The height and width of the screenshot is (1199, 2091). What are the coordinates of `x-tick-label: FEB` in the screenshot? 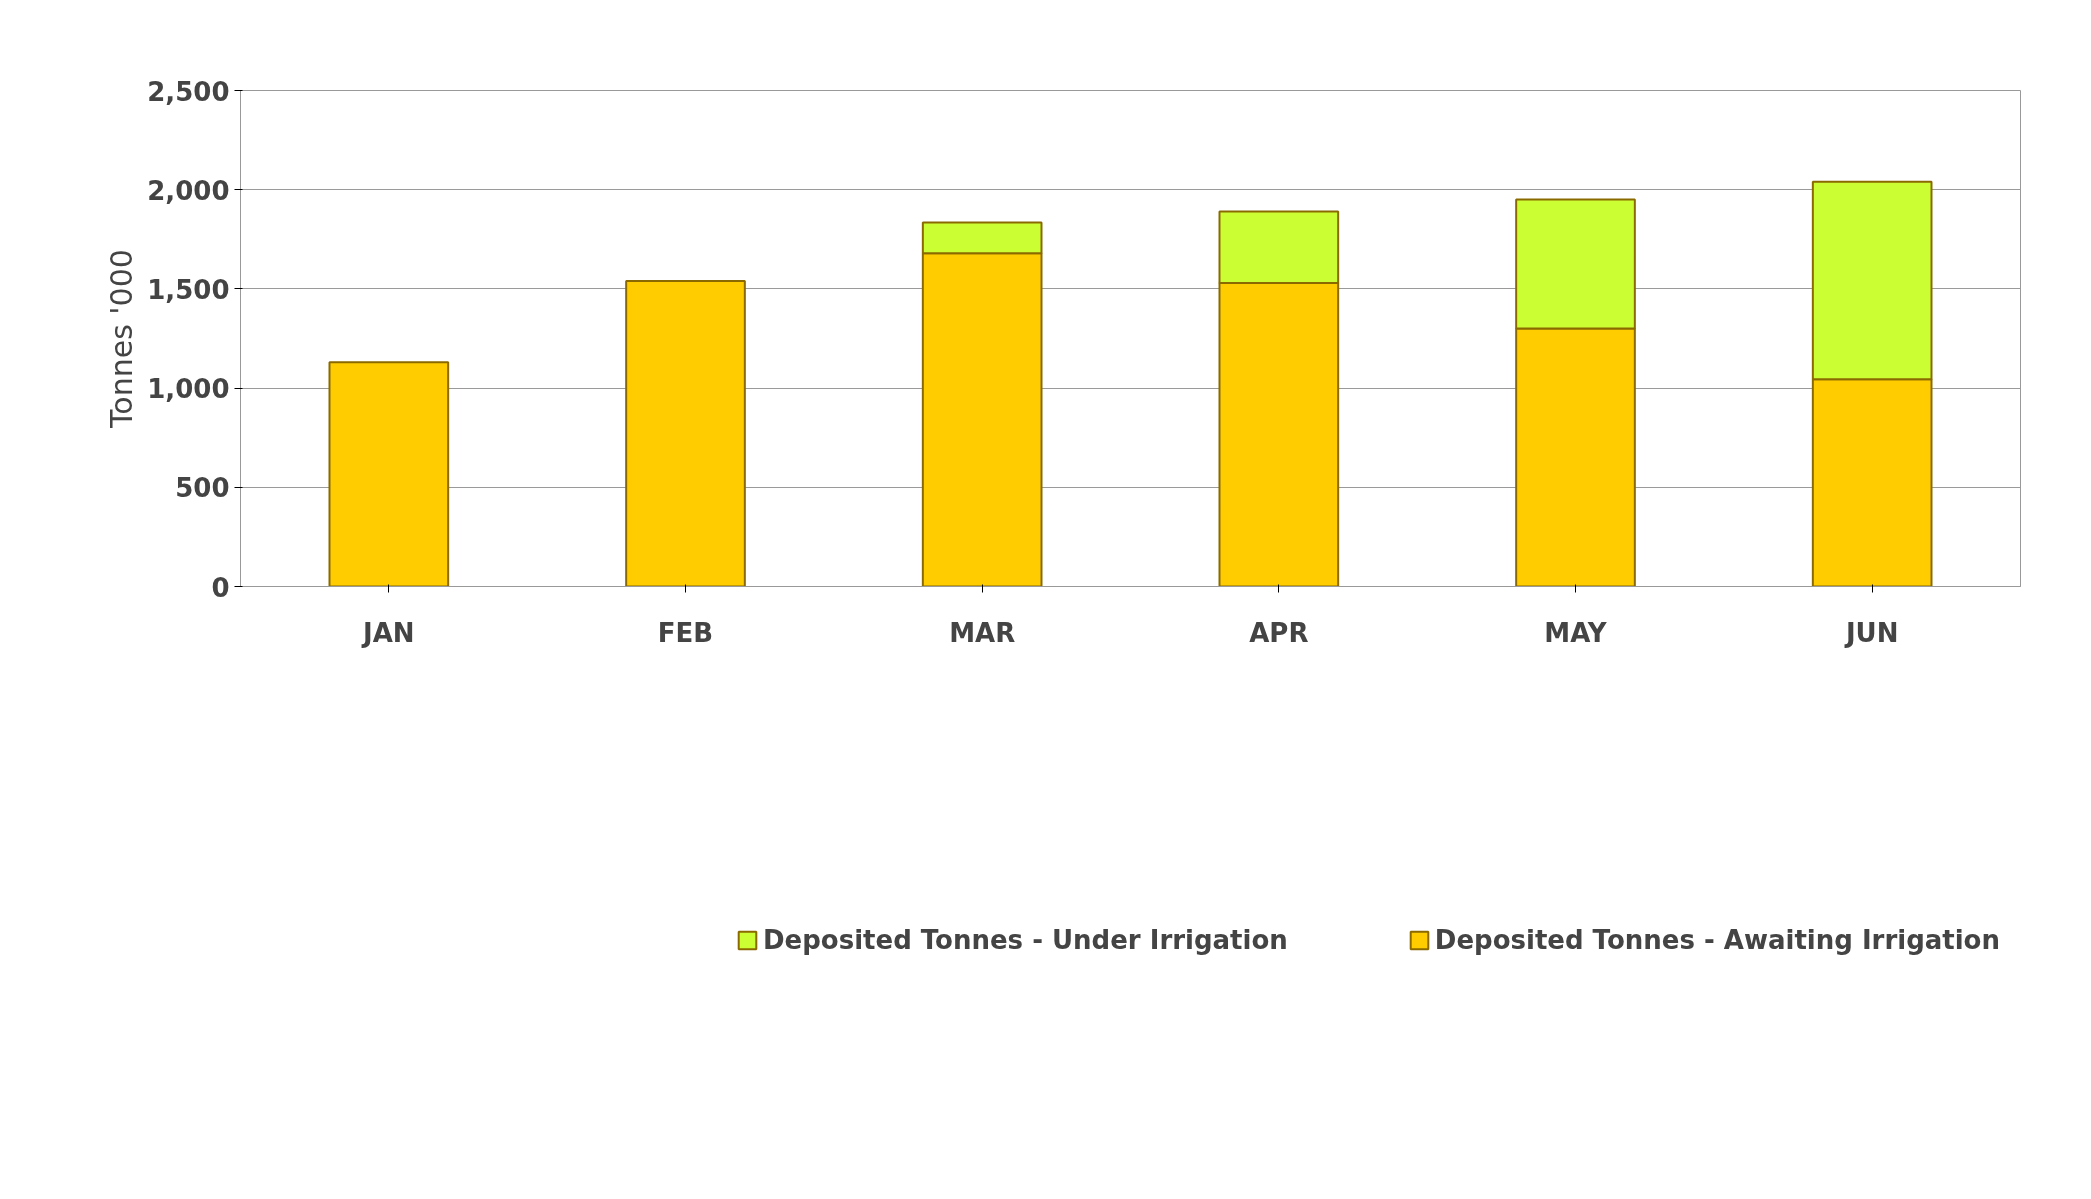 It's located at (685, 632).